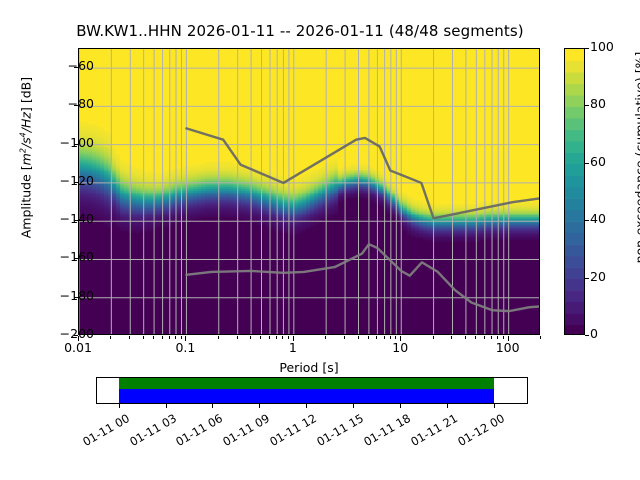 The image size is (640, 480). What do you see at coordinates (309, 367) in the screenshot?
I see `x-axis-label: Period [s]` at bounding box center [309, 367].